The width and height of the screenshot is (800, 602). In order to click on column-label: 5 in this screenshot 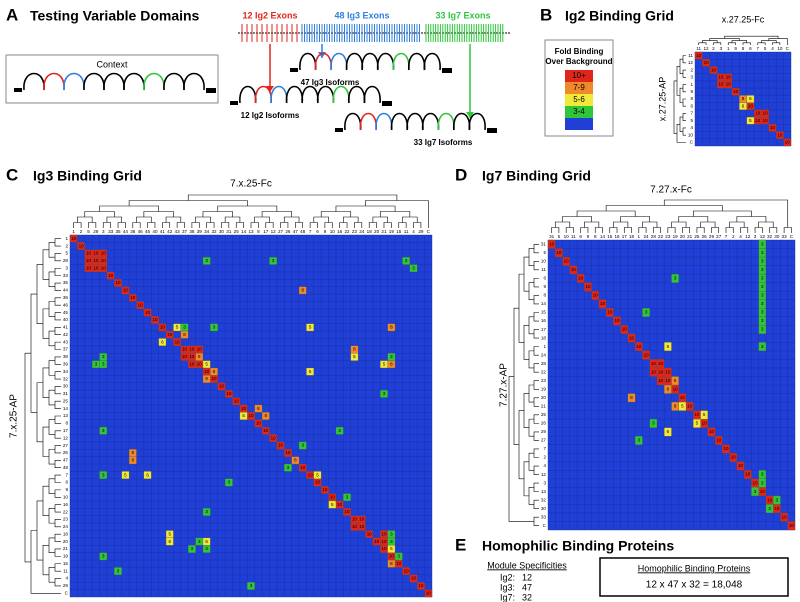, I will do `click(765, 48)`.